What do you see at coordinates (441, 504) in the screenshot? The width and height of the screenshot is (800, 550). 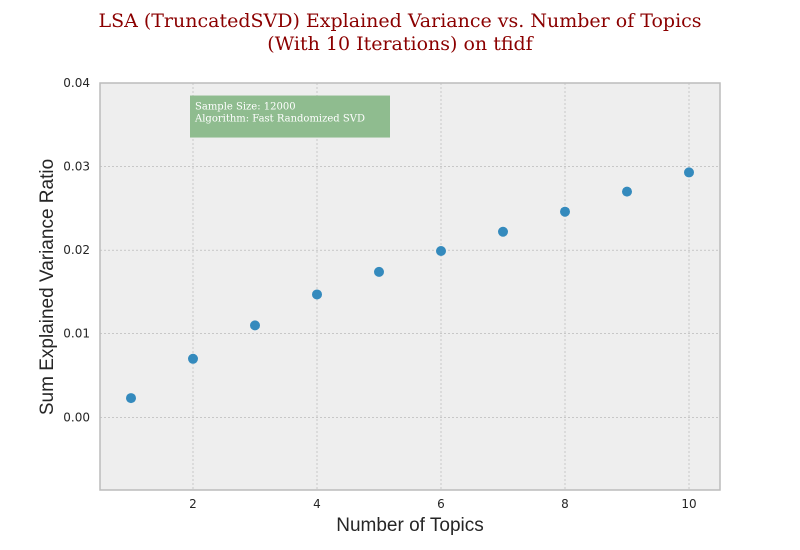 I see `x-tick-label: 6` at bounding box center [441, 504].